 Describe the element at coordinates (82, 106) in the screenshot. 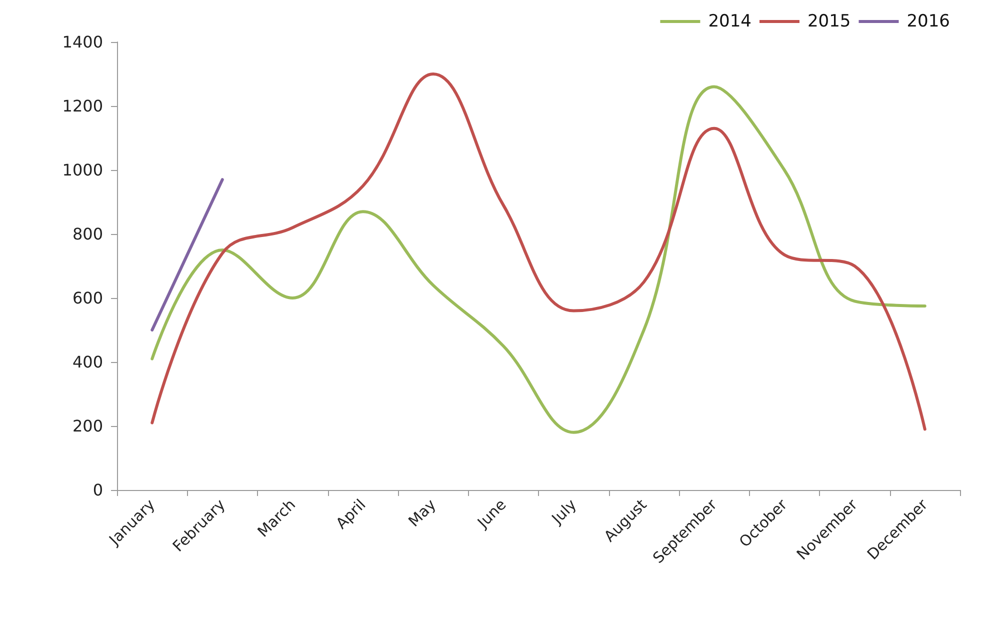

I see `y-tick-label: 1200` at that location.